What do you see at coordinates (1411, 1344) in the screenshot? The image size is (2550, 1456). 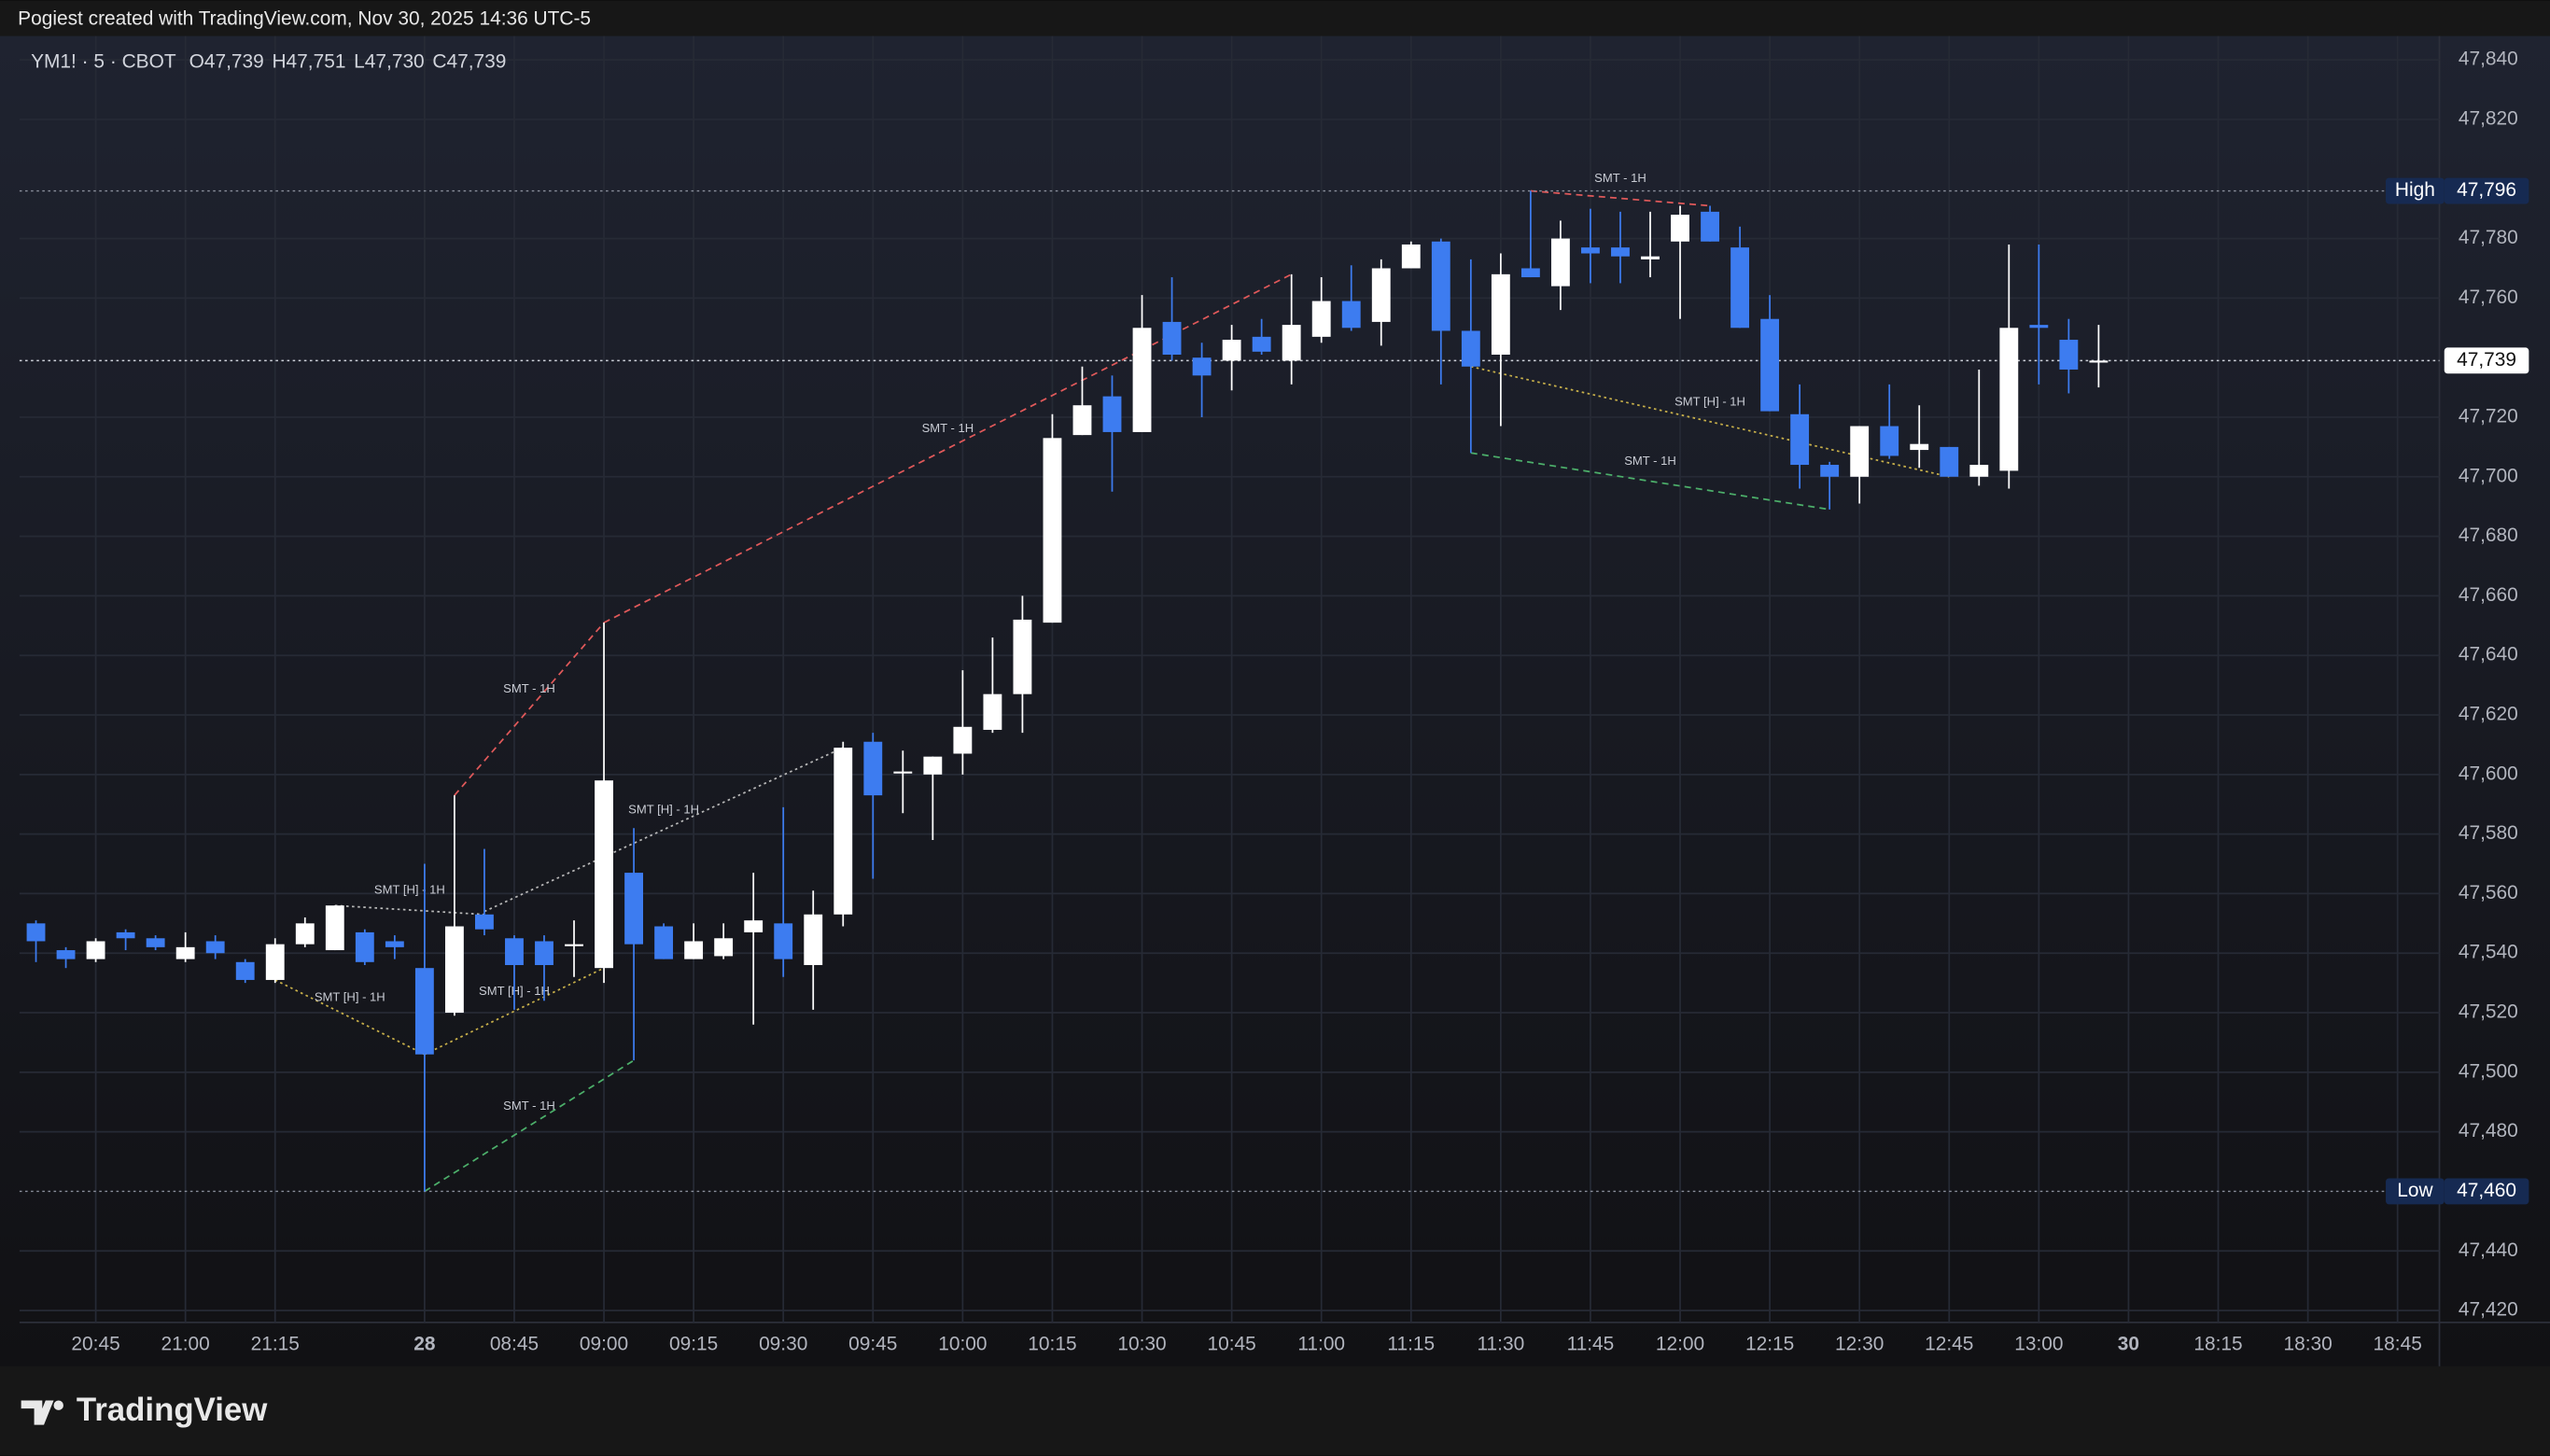 I see `x-tick-label: 11:15` at bounding box center [1411, 1344].